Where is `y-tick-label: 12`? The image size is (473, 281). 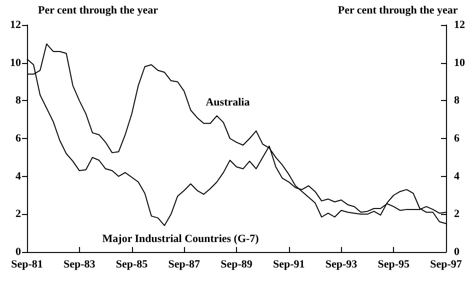 y-tick-label: 12 is located at coordinates (16, 25).